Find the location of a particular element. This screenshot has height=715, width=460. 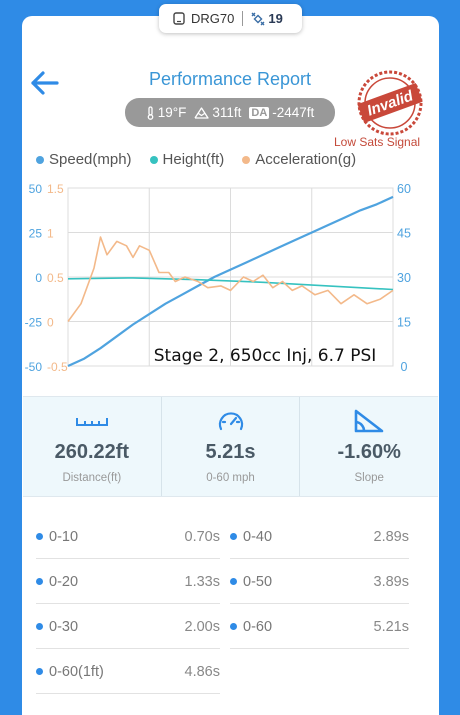

back-arrow-icon is located at coordinates (45, 83).